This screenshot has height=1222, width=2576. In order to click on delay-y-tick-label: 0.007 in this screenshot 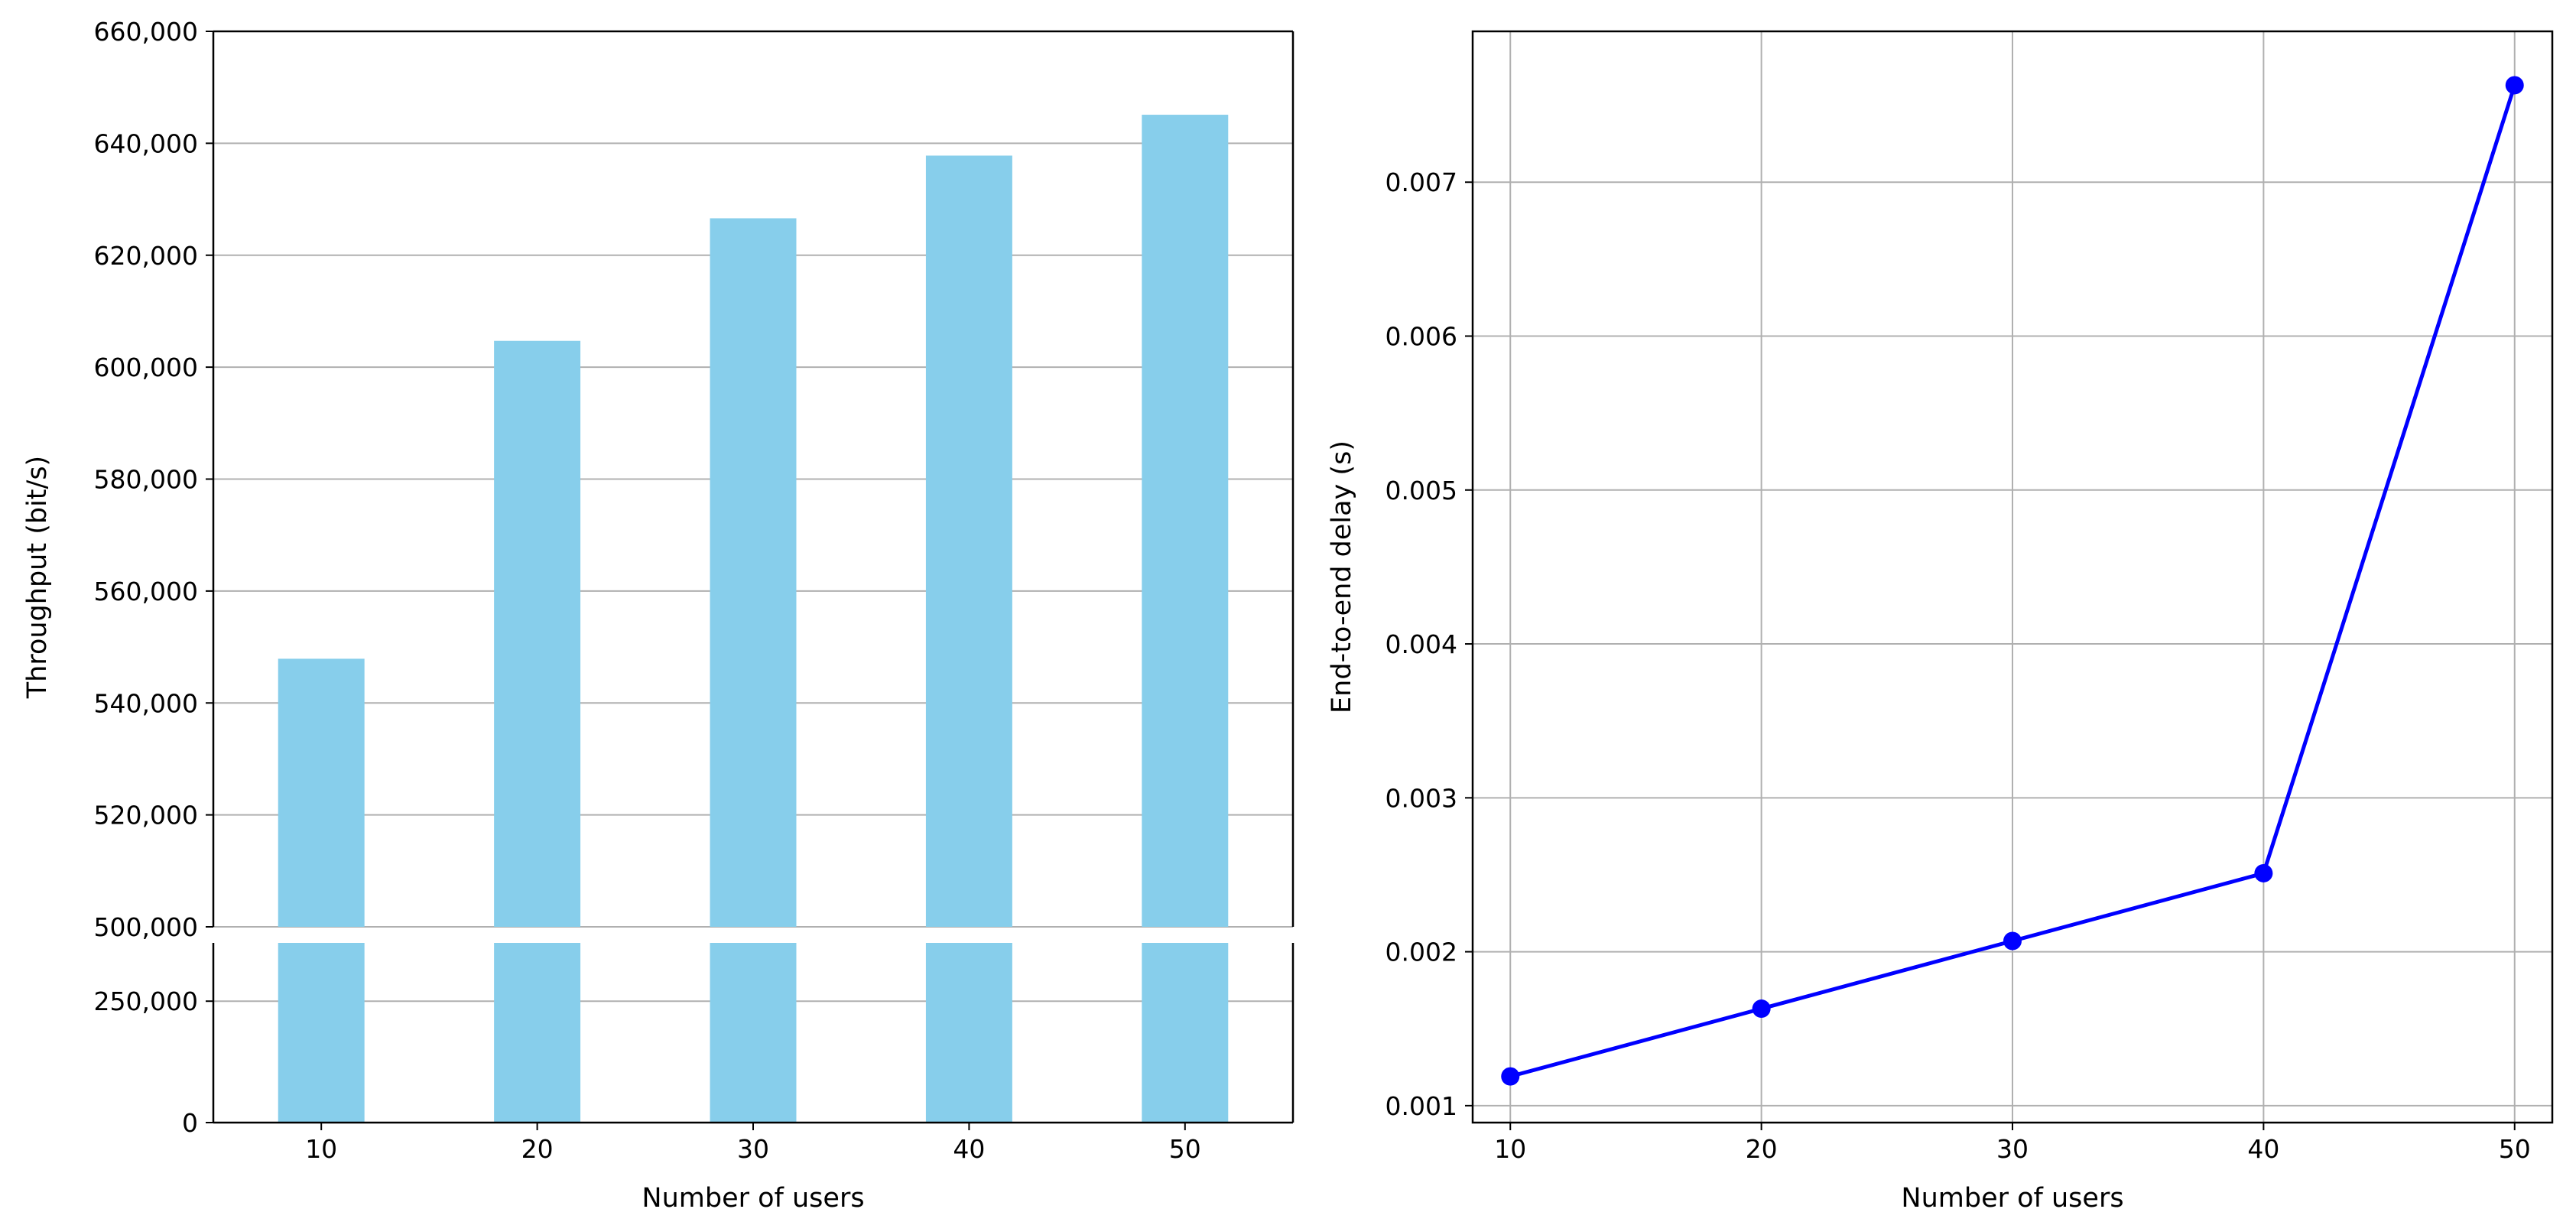, I will do `click(1421, 182)`.